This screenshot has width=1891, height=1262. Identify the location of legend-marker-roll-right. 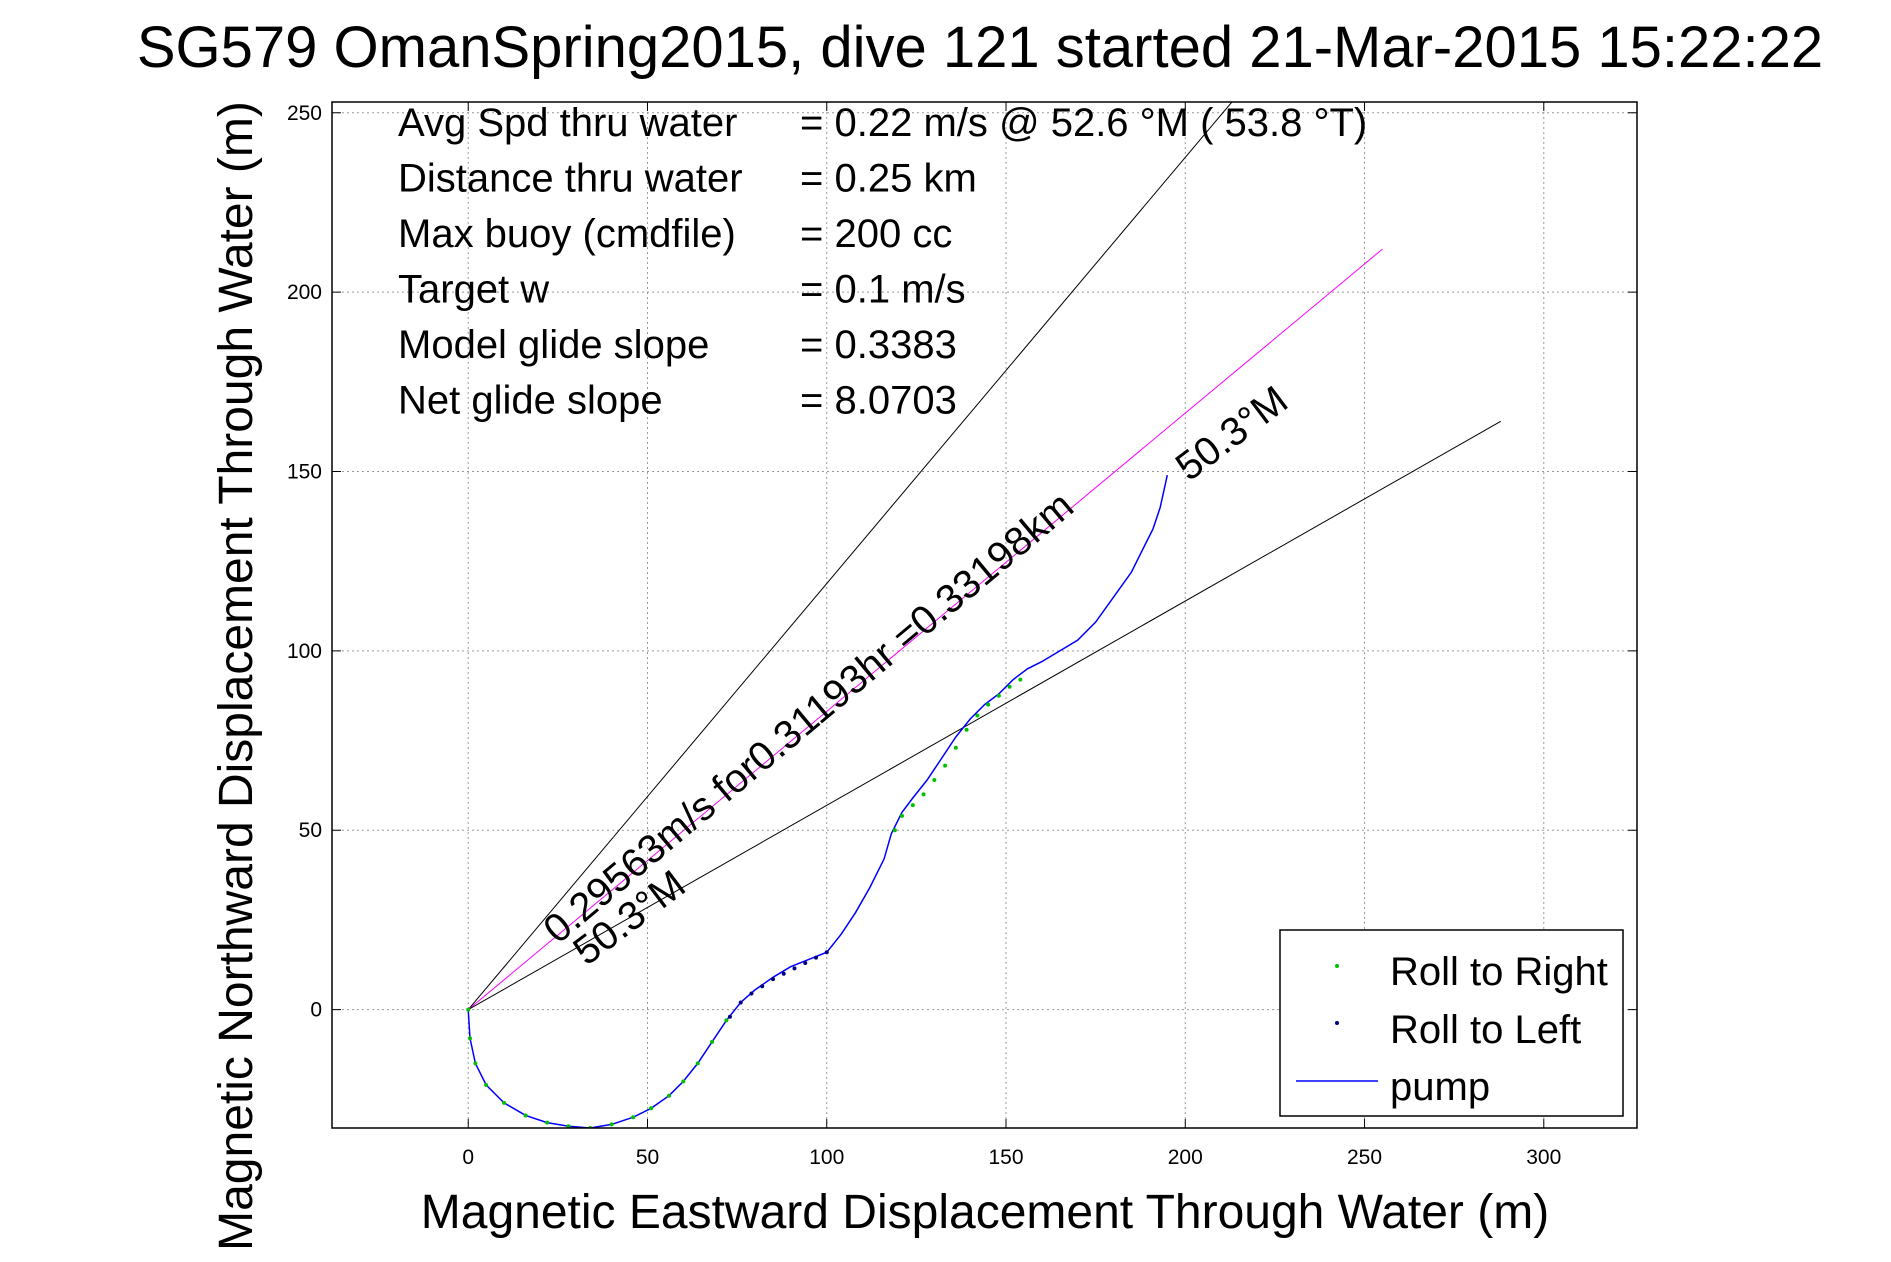
(1337, 966).